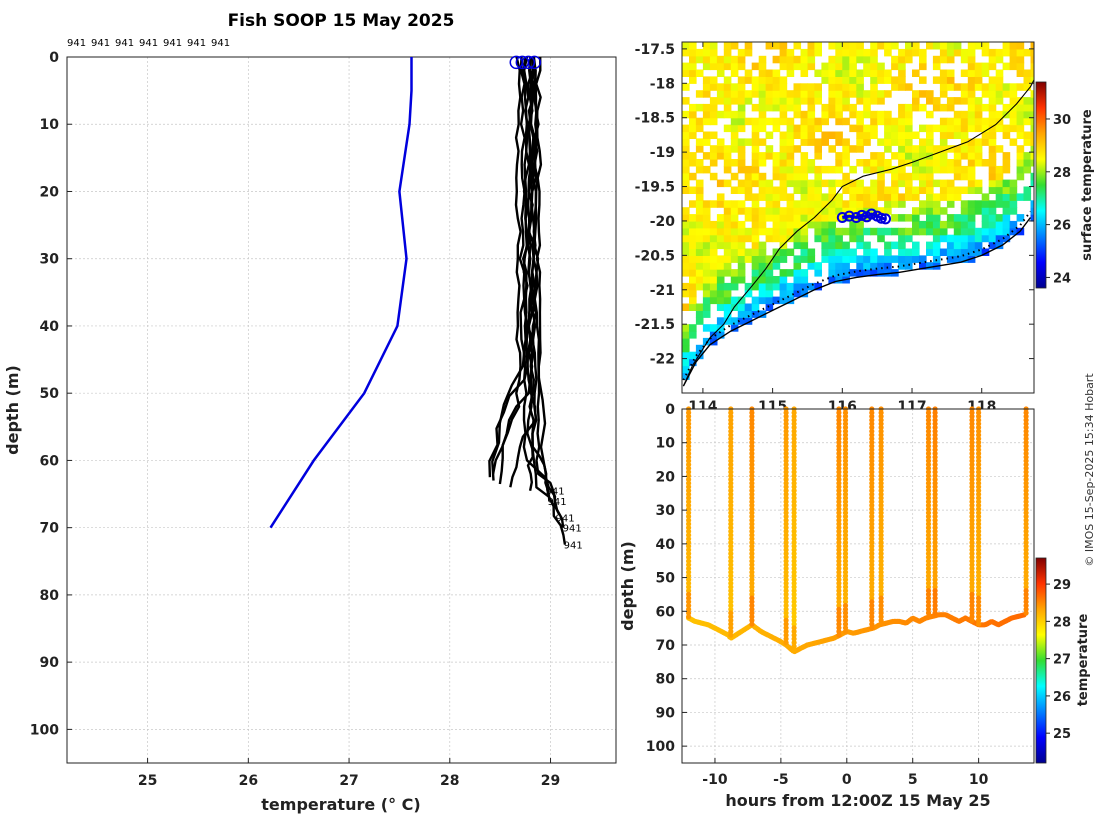 This screenshot has width=1100, height=824. I want to click on reference-profile, so click(341, 293).